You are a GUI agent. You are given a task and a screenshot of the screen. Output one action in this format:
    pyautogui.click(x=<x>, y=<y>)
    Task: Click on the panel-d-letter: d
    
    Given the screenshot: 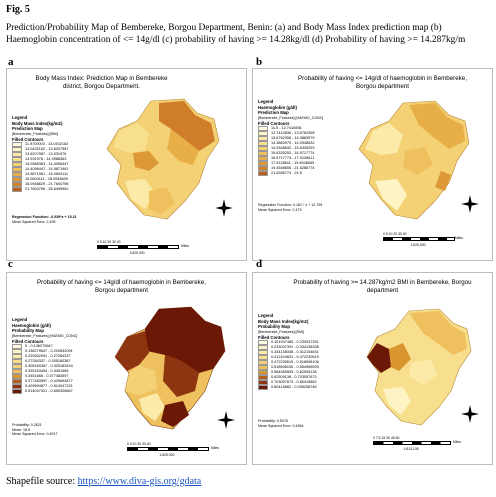 What is the action you would take?
    pyautogui.click(x=259, y=264)
    